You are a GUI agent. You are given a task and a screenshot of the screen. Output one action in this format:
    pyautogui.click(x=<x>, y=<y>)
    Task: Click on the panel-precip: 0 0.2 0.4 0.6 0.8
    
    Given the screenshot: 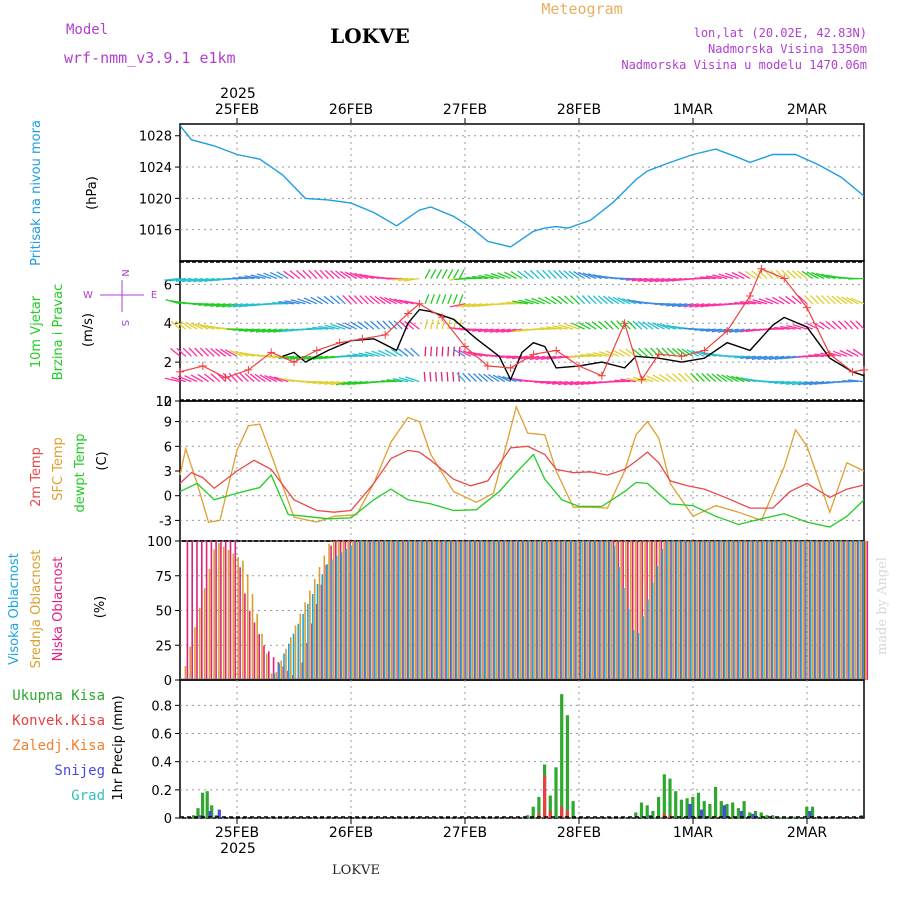 What is the action you would take?
    pyautogui.click(x=508, y=753)
    